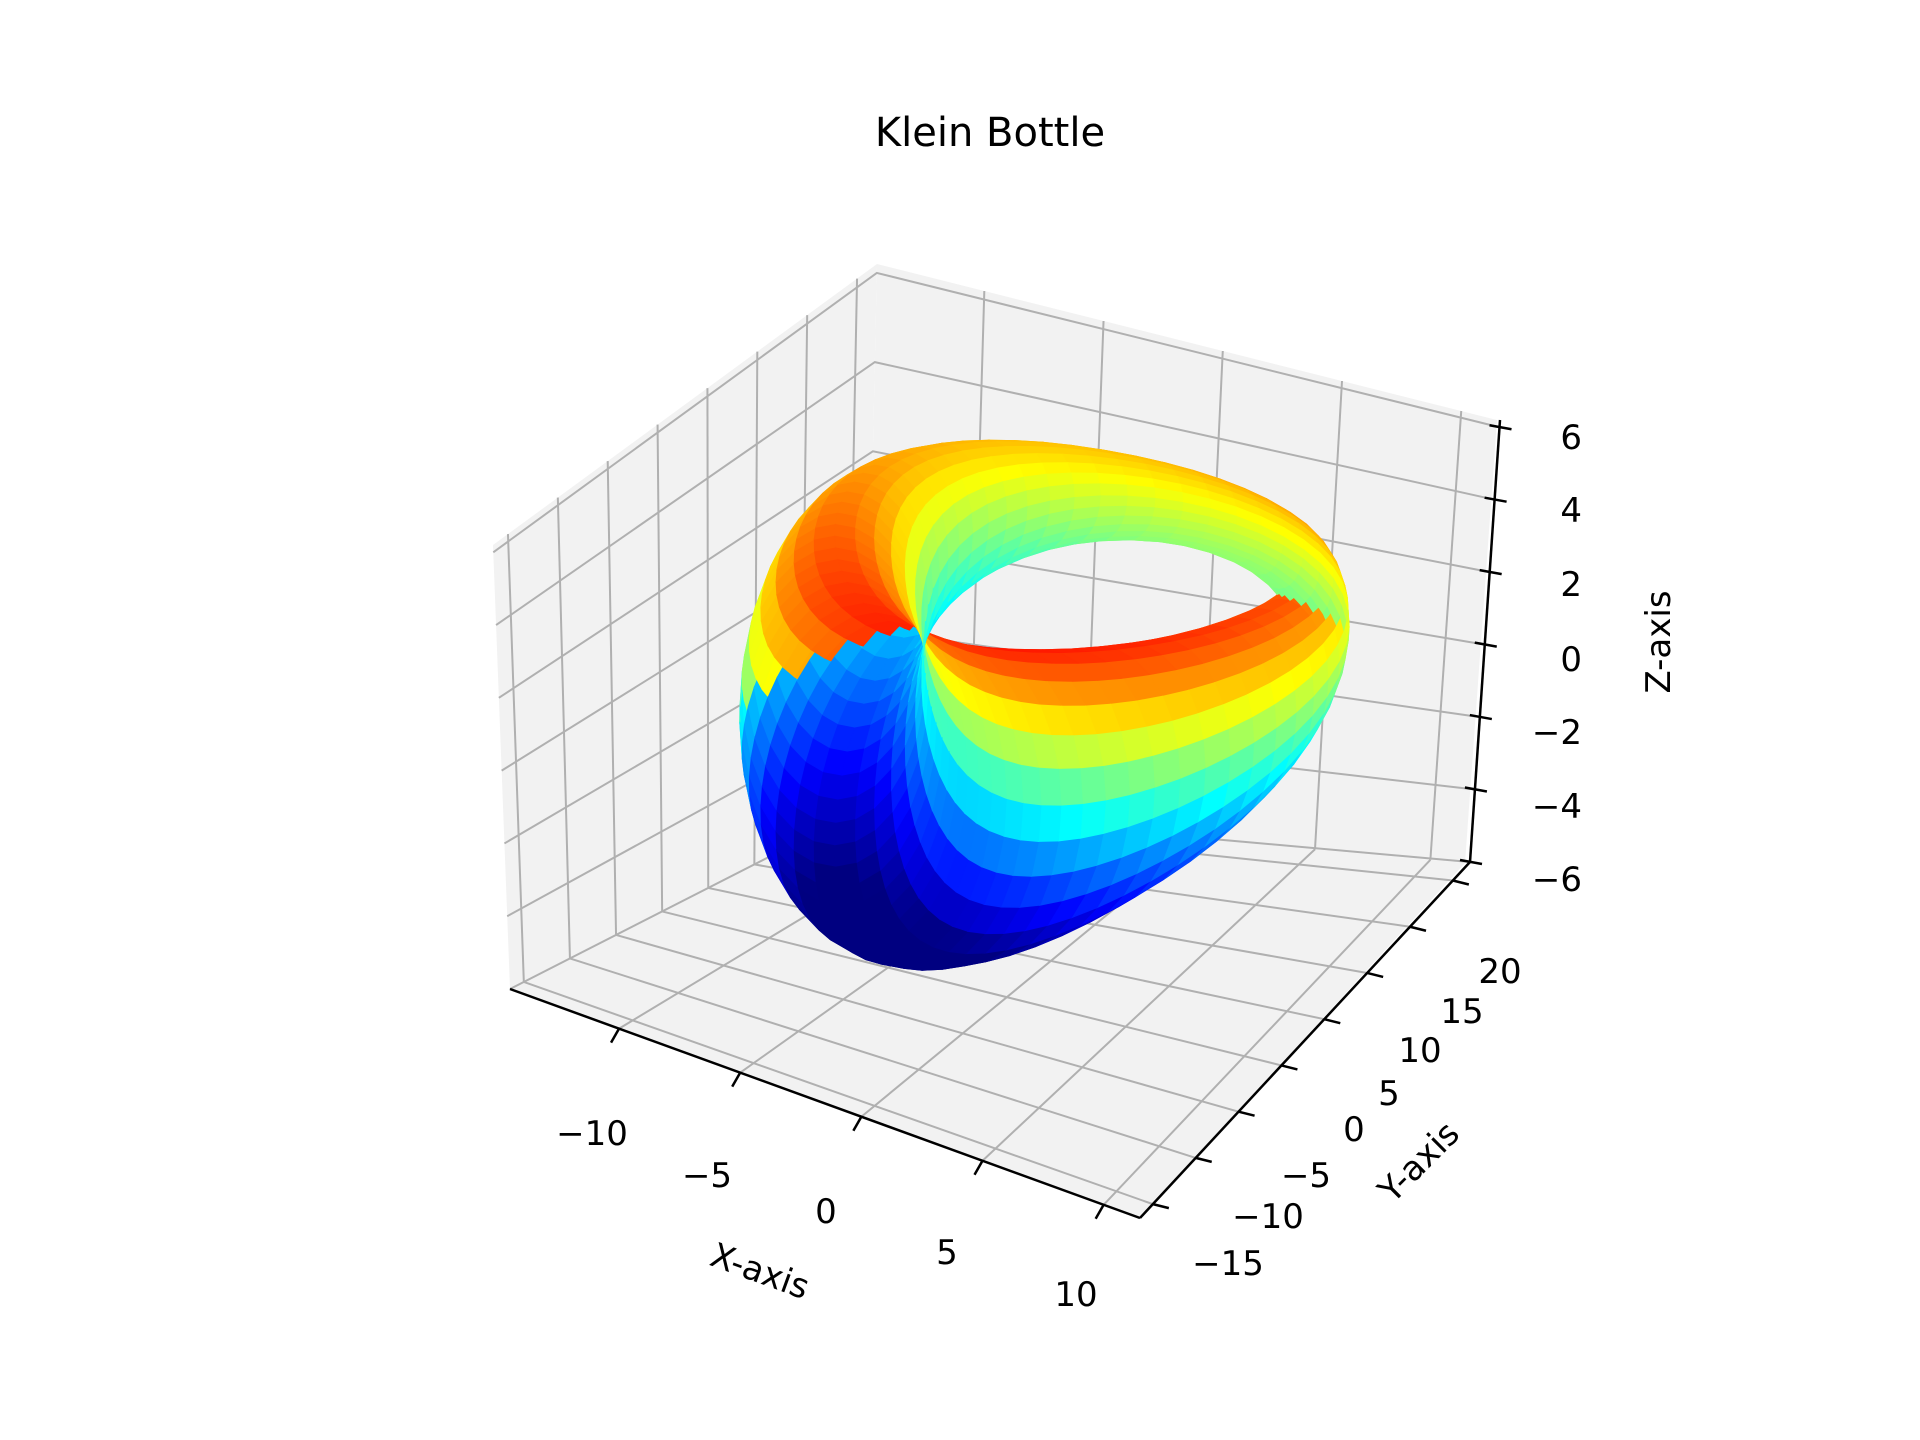 This screenshot has height=1440, width=1920. I want to click on y-axis-line, so click(1305, 1040).